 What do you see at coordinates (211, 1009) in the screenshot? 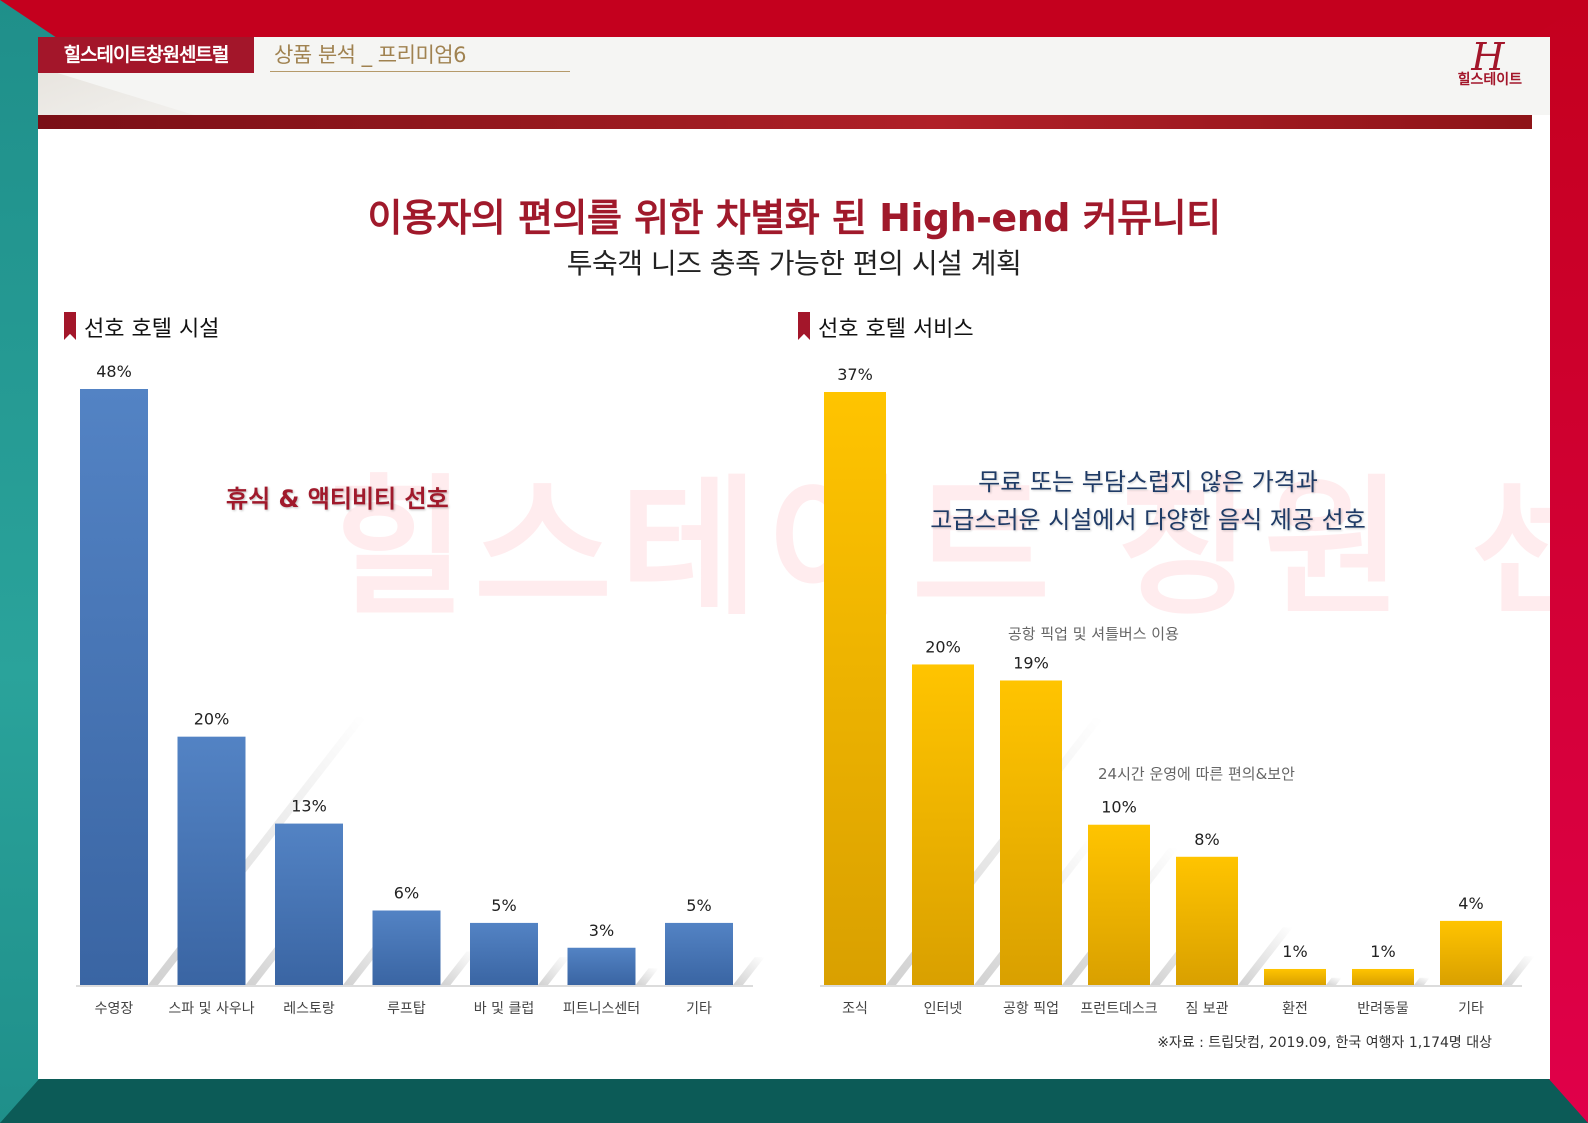
I see `category-label-facility-1: 스파 및 사우나` at bounding box center [211, 1009].